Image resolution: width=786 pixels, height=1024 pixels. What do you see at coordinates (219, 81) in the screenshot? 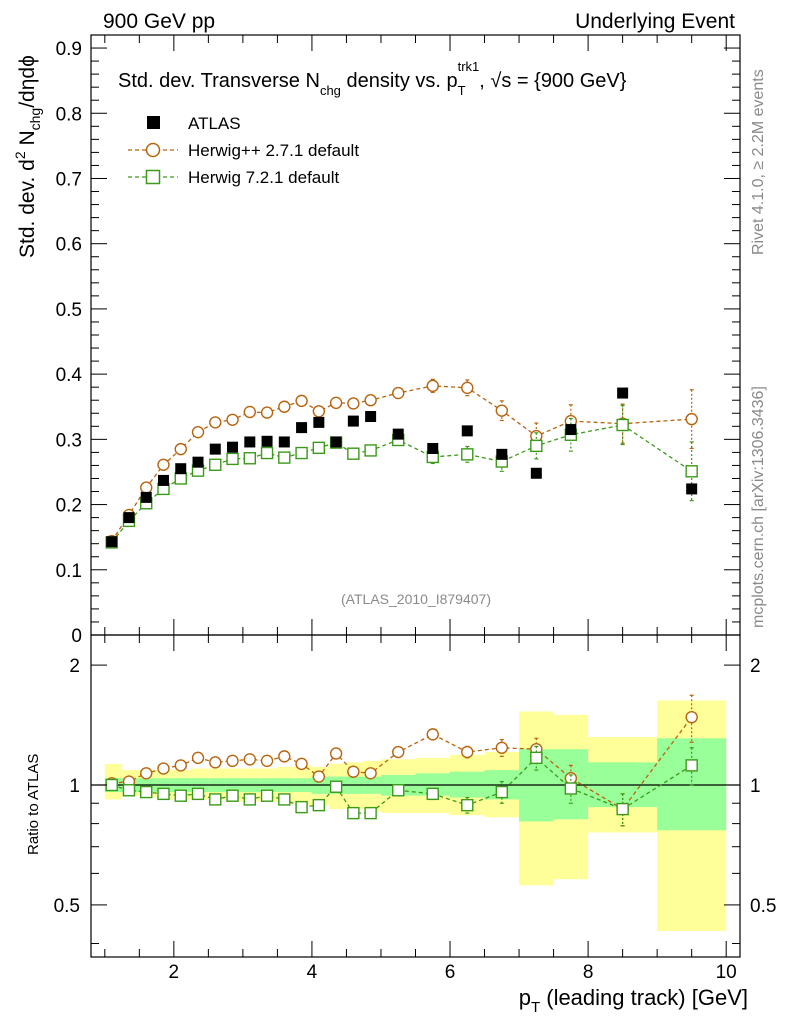
I see `title-prefix: Std. dev. Transverse N` at bounding box center [219, 81].